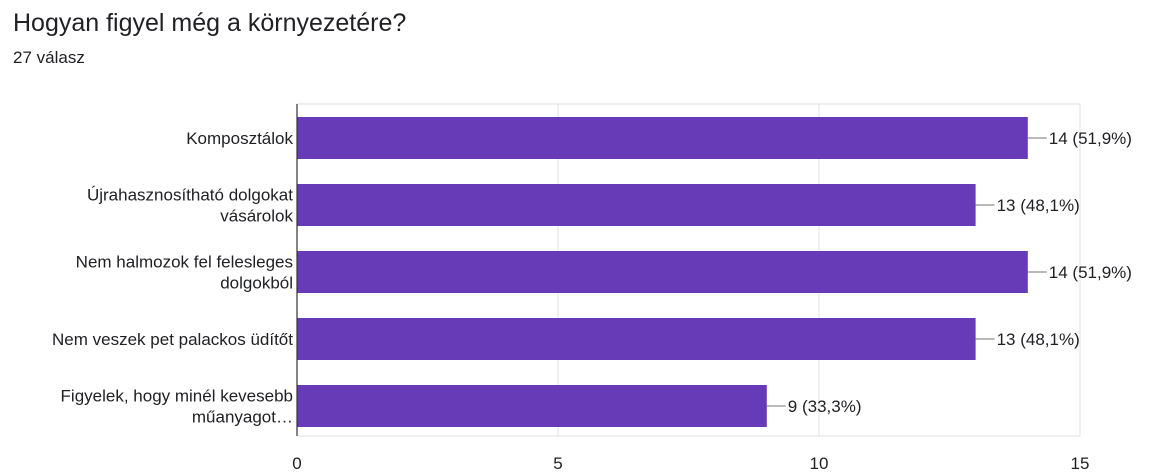 The image size is (1149, 473). Describe the element at coordinates (1080, 463) in the screenshot. I see `x-tick-label: 15` at that location.